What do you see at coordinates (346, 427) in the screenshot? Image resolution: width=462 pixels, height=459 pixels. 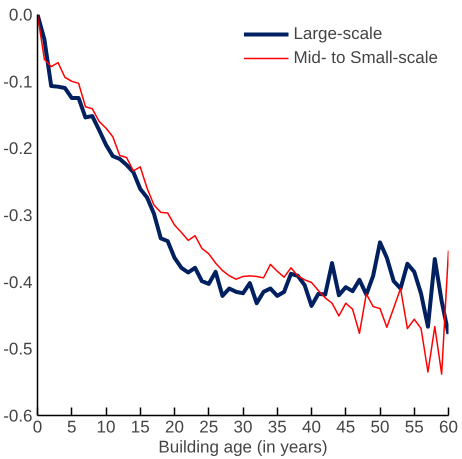 I see `x-tick-label: 45` at bounding box center [346, 427].